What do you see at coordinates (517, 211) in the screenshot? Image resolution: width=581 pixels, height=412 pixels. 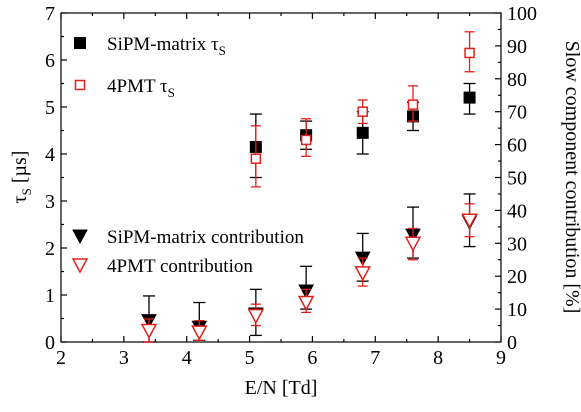 I see `y-right-tick-label: 40` at bounding box center [517, 211].